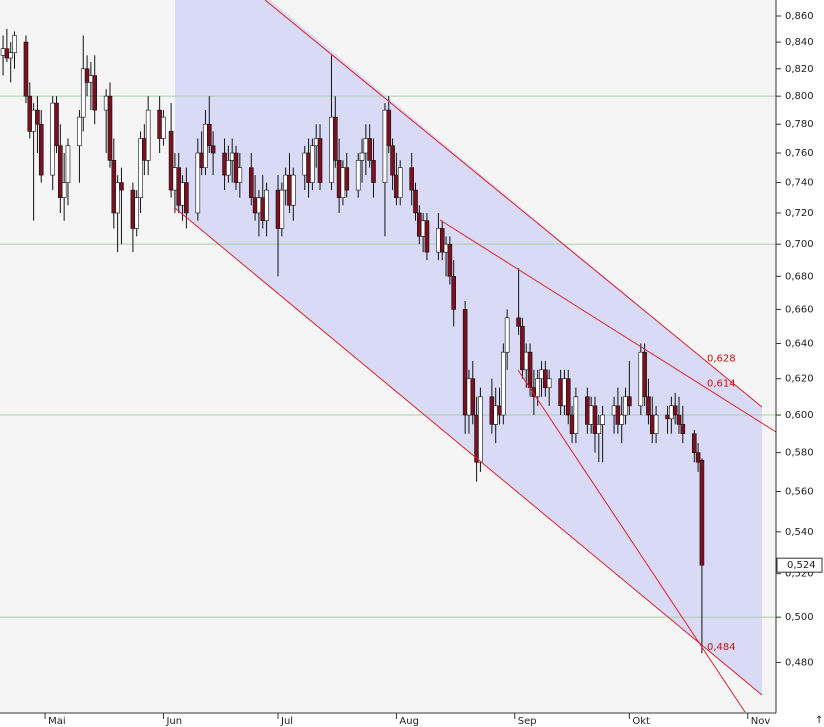 This screenshot has height=727, width=824. Describe the element at coordinates (173, 721) in the screenshot. I see `x-tick-label: Jun` at that location.